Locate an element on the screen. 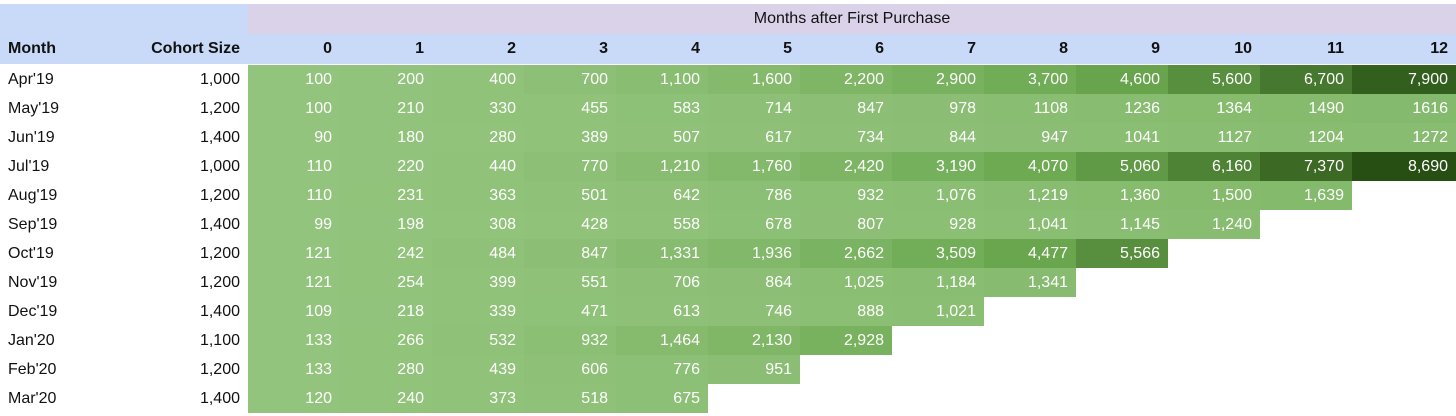 This screenshot has width=1456, height=416. heatmap-cell: 242 is located at coordinates (386, 253).